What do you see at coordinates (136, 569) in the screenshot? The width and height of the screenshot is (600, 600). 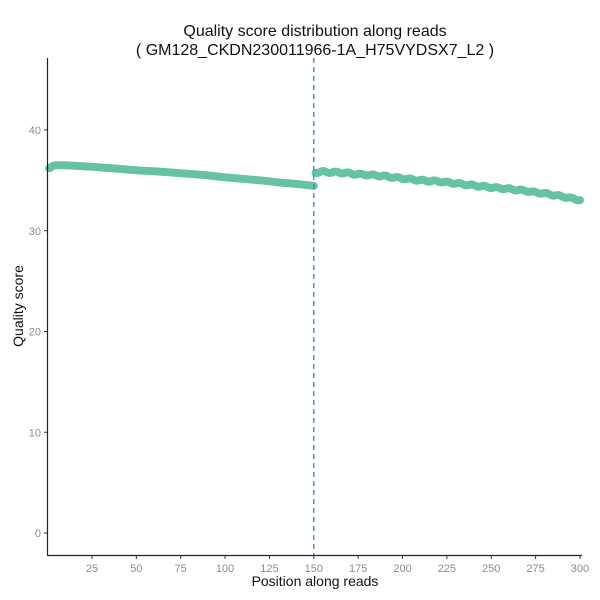 I see `x-tick-label: 50` at bounding box center [136, 569].